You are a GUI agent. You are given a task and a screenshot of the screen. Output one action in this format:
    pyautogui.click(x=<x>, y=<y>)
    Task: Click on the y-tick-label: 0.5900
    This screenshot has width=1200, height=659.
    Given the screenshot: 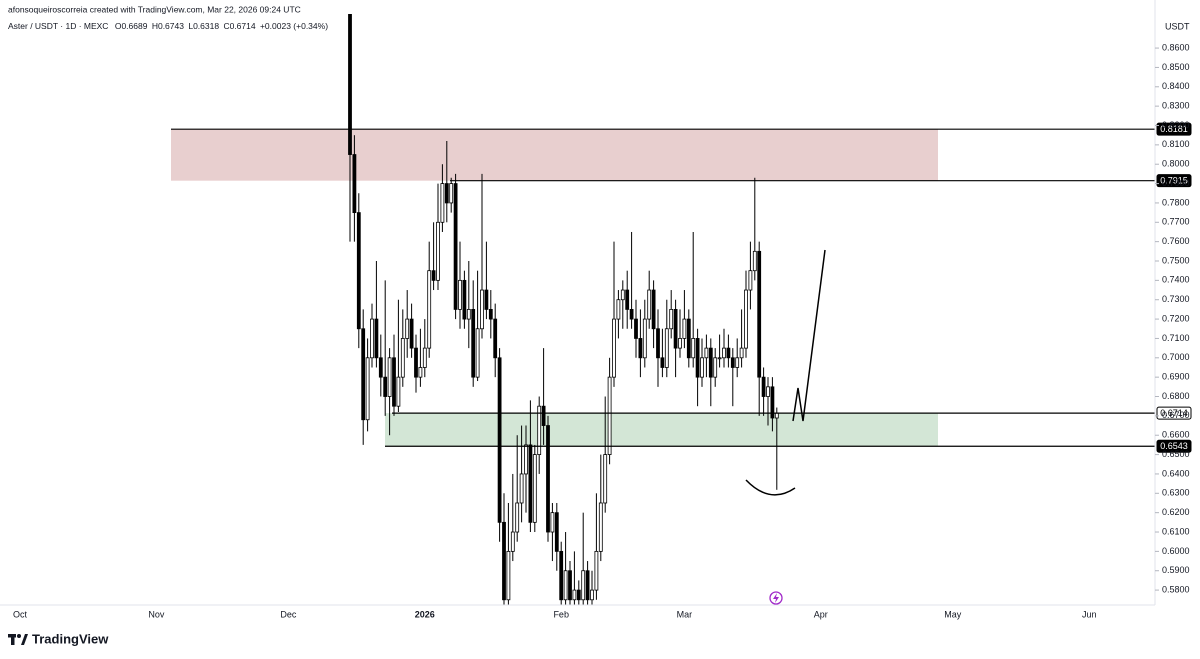 What is the action you would take?
    pyautogui.click(x=1176, y=570)
    